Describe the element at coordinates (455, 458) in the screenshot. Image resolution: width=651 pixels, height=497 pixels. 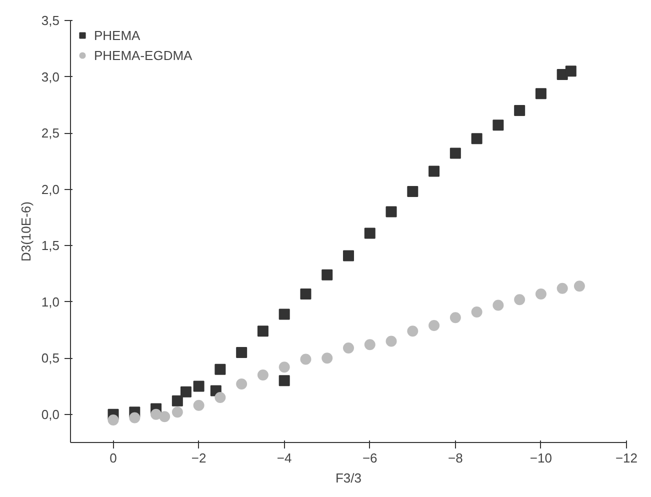
I see `x-tick-label: −8` at that location.